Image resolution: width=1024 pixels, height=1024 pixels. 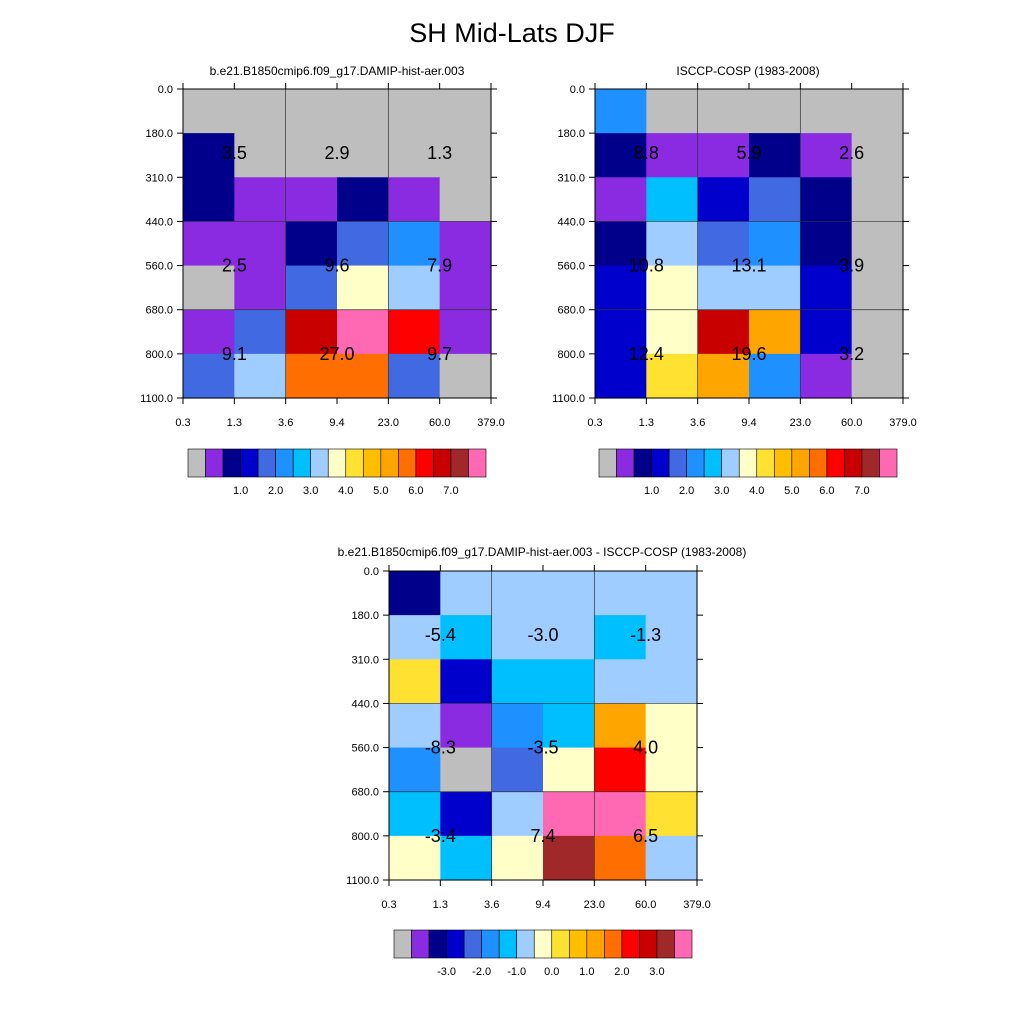 What do you see at coordinates (234, 153) in the screenshot?
I see `box-value-label: 3.5` at bounding box center [234, 153].